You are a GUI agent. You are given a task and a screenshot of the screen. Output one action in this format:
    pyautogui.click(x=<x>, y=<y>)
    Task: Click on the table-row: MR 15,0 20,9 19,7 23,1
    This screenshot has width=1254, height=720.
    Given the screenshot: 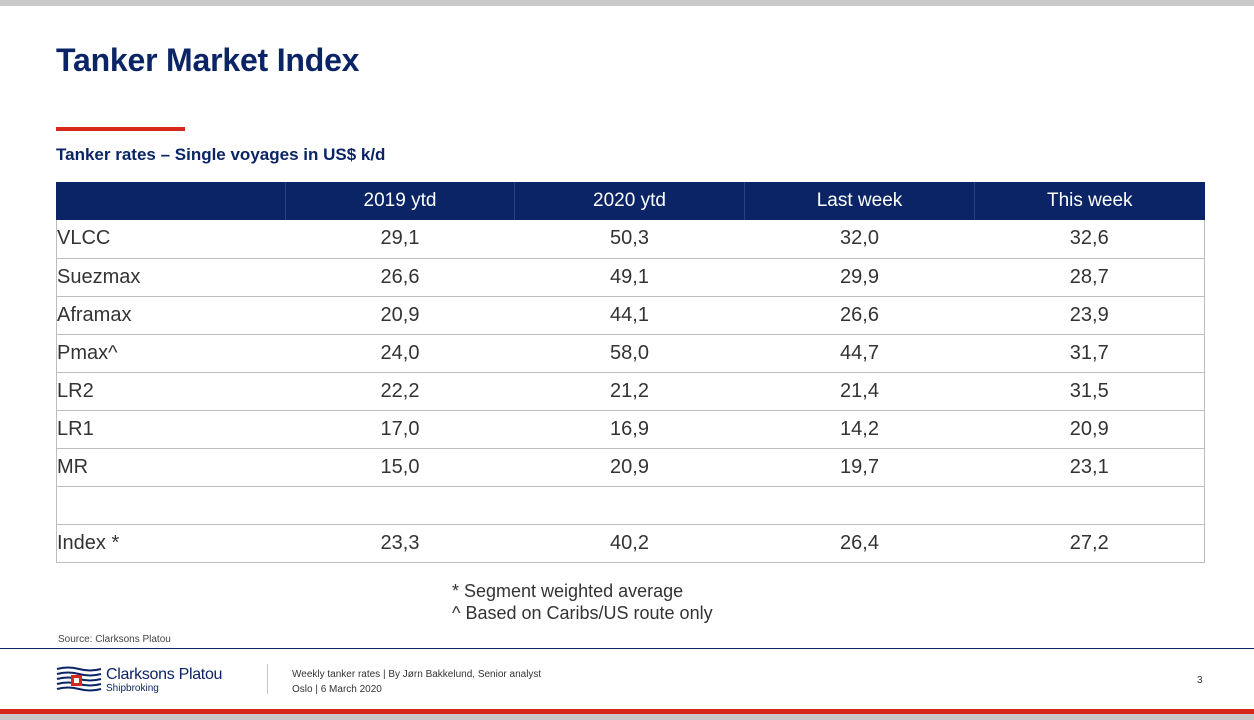 What is the action you would take?
    pyautogui.click(x=630, y=467)
    